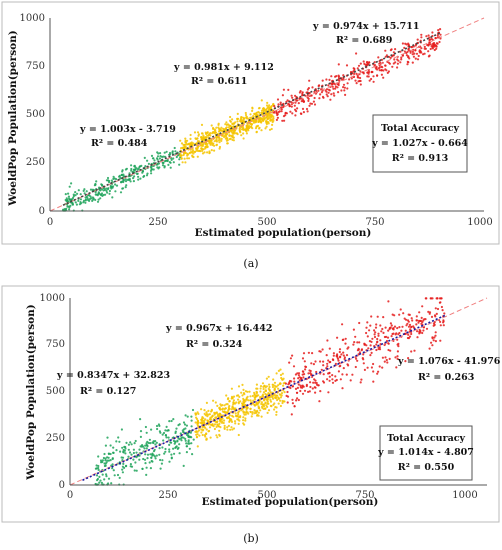 This screenshot has height=550, width=502. What do you see at coordinates (35, 114) in the screenshot?
I see `panel-a-y-tick: 500` at bounding box center [35, 114].